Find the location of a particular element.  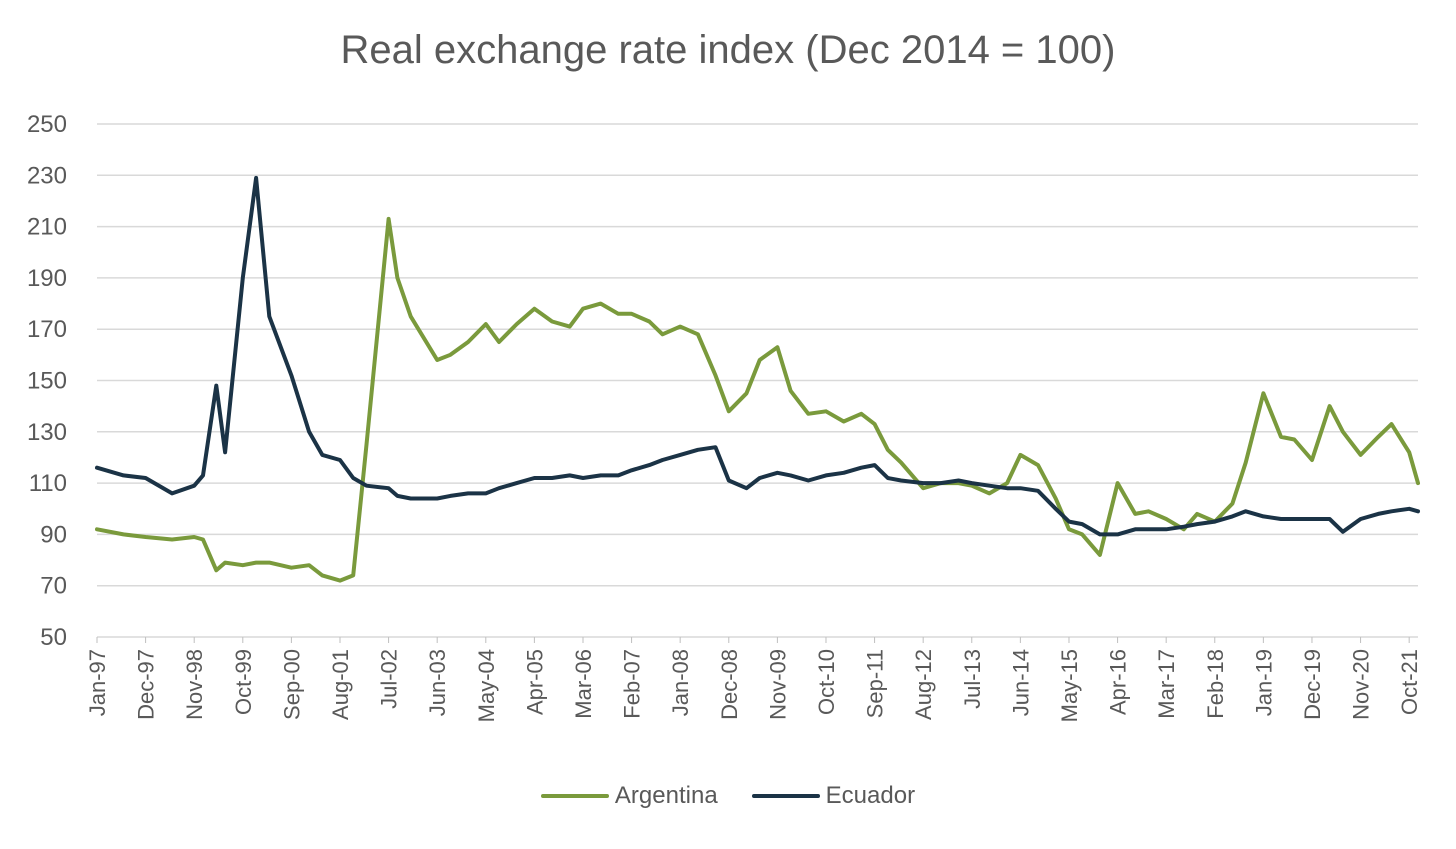

x-tick-label-Jan-19: Jan-19 is located at coordinates (1263, 682).